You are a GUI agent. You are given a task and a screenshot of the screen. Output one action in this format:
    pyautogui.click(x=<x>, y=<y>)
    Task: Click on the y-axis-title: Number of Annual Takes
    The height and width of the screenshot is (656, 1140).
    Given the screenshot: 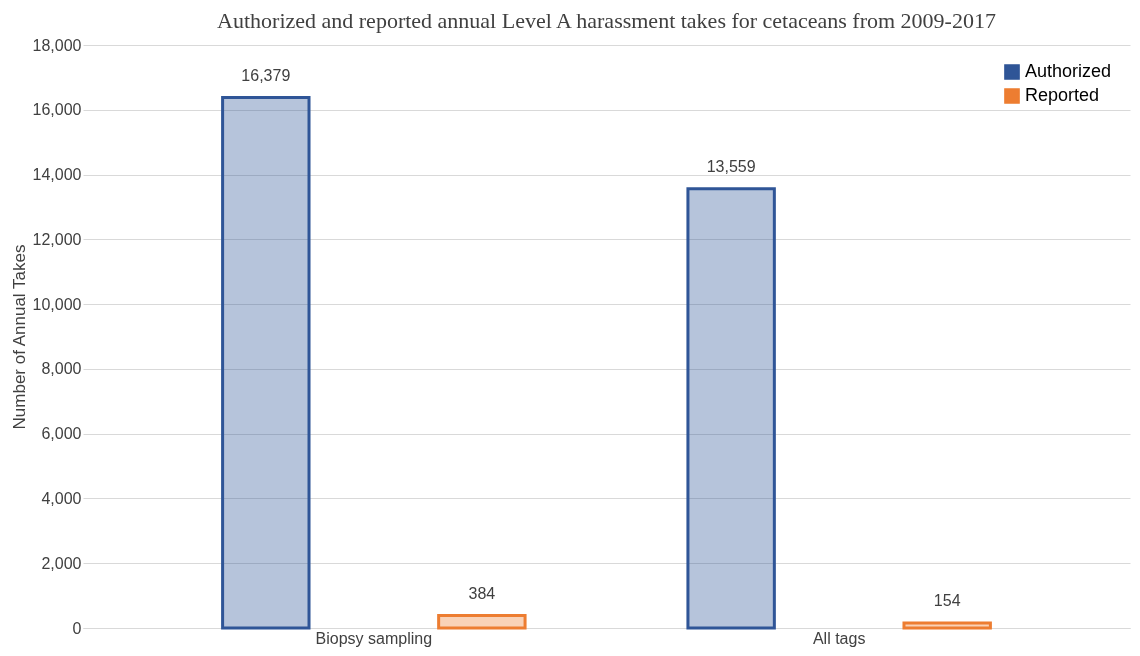 What is the action you would take?
    pyautogui.click(x=19, y=337)
    